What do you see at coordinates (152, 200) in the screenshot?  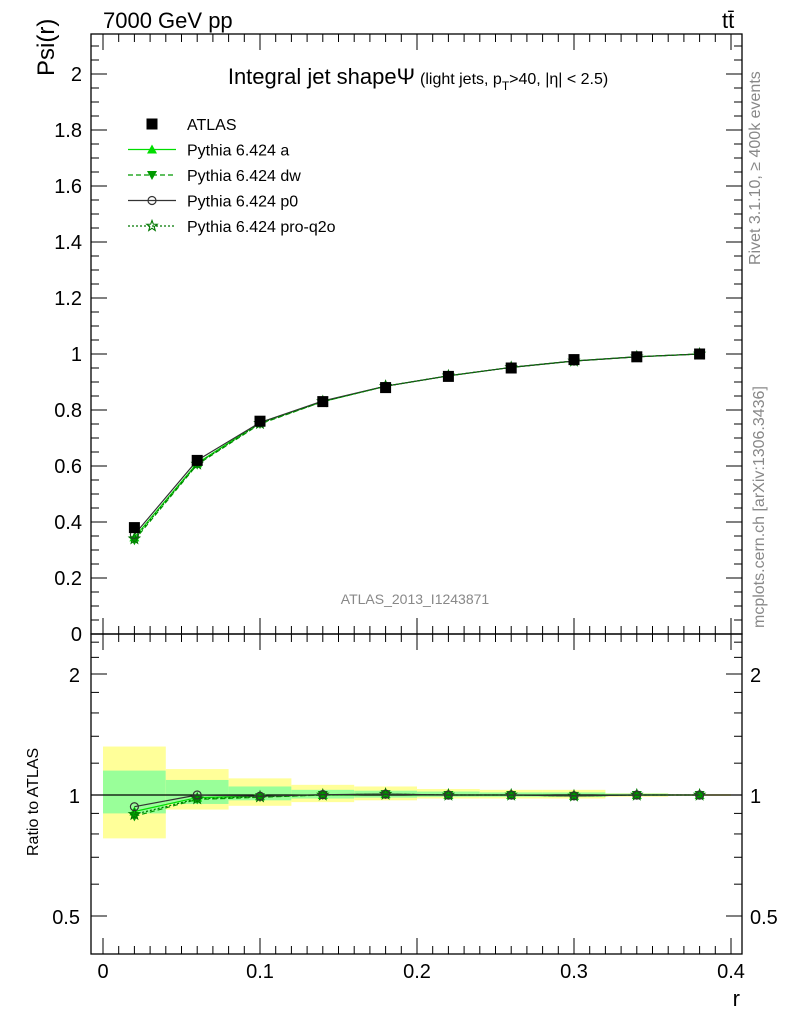 I see `legend-marker-pythia_p0` at bounding box center [152, 200].